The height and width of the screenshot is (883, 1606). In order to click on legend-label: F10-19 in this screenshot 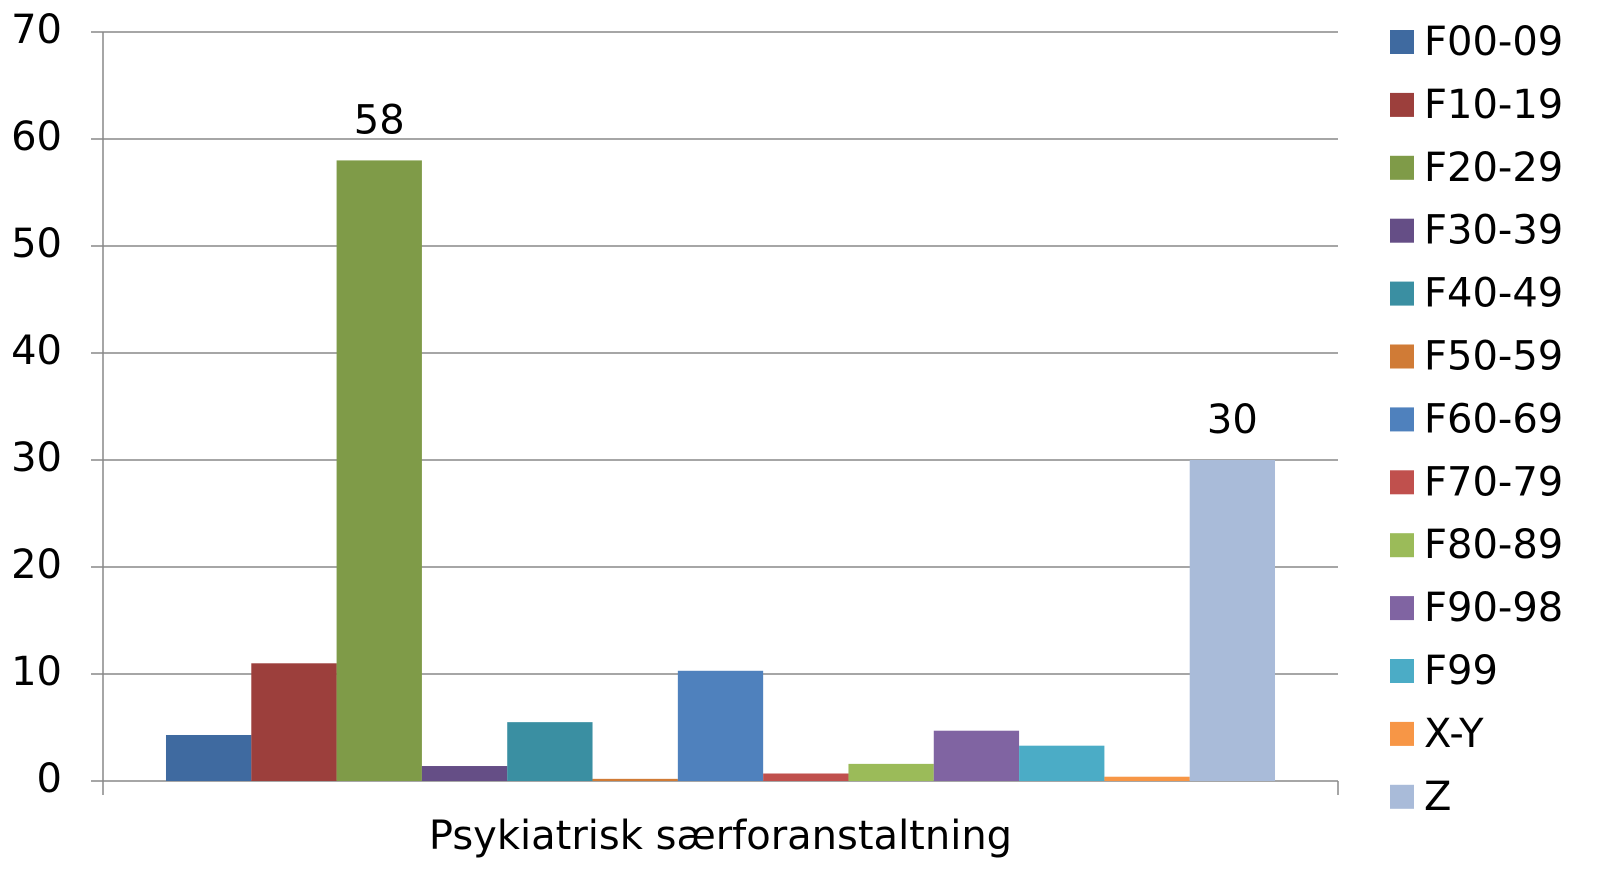, I will do `click(1493, 105)`.